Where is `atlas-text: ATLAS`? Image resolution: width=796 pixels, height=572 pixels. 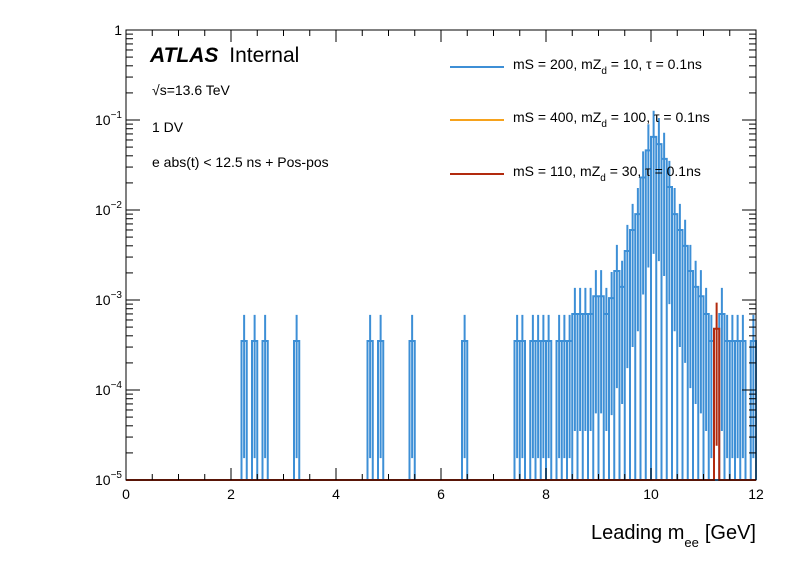 atlas-text: ATLAS is located at coordinates (183, 55).